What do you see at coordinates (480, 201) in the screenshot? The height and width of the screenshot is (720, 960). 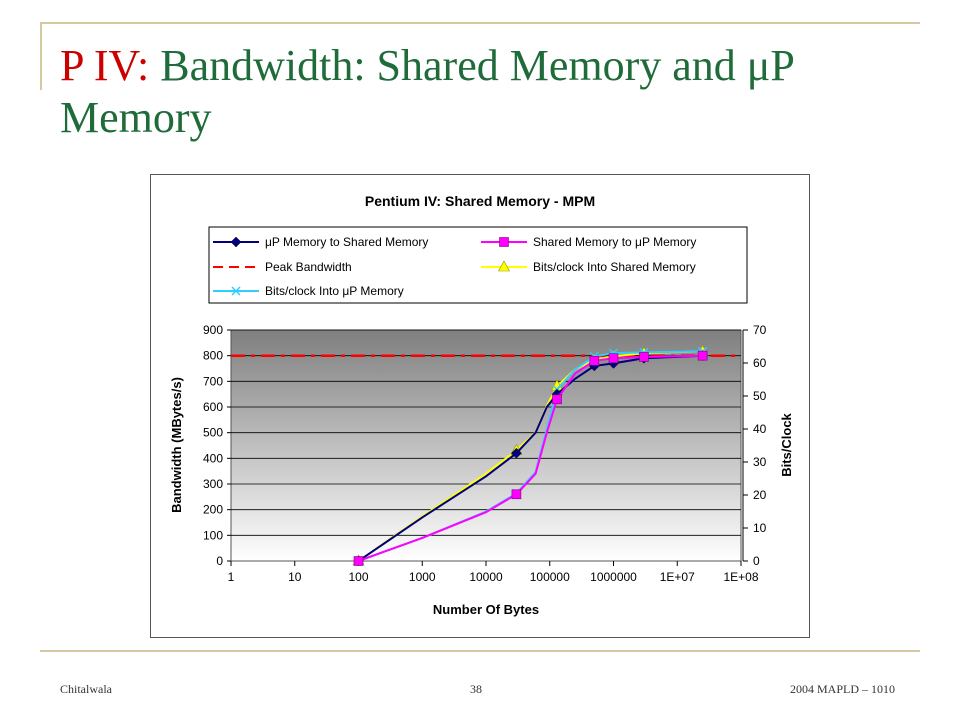 I see `chart-title: Pentium IV: Shared Memory - MPM` at bounding box center [480, 201].